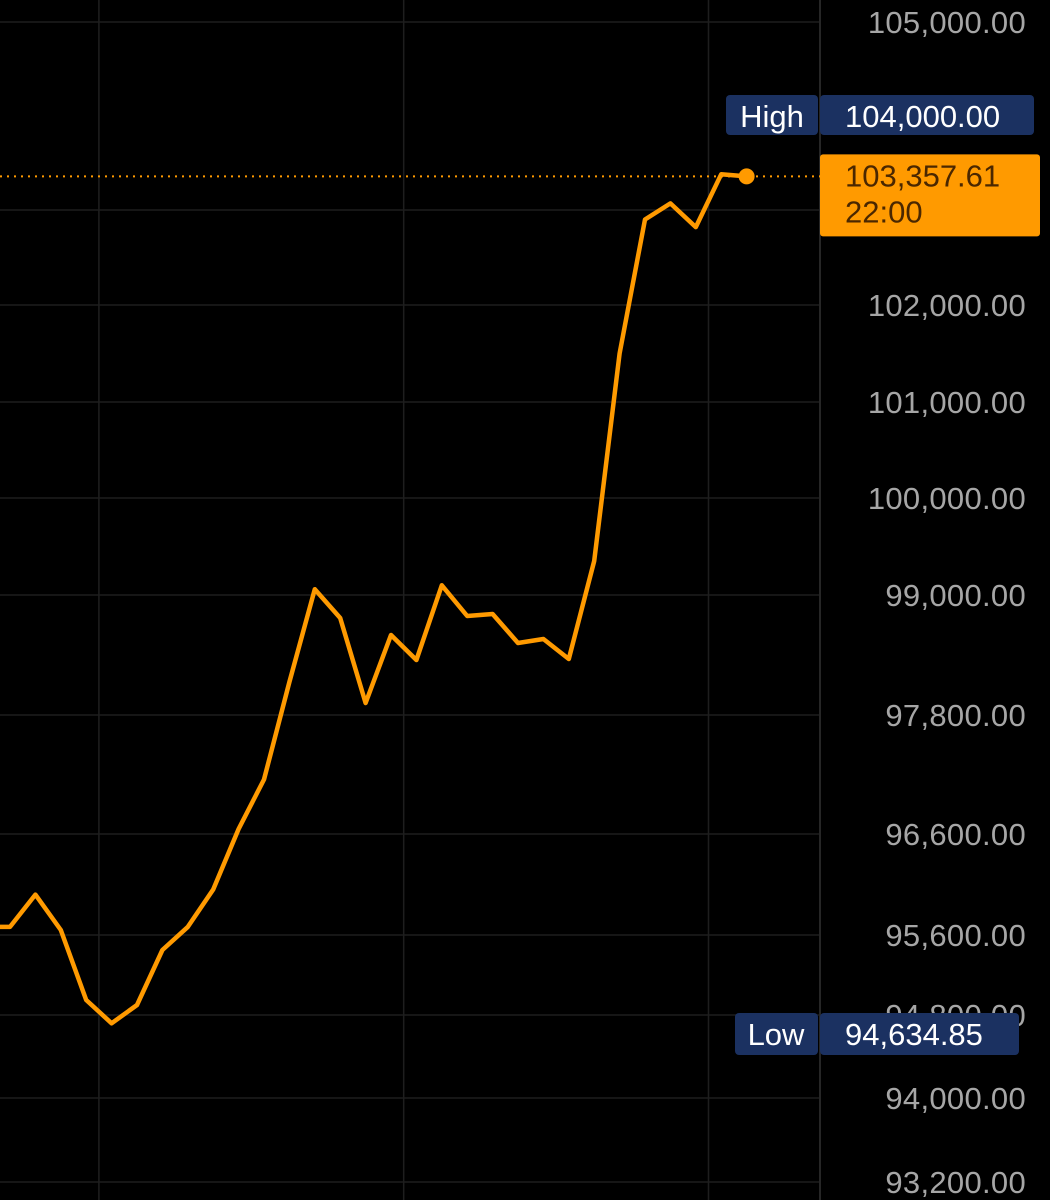  Describe the element at coordinates (955, 1182) in the screenshot. I see `y-tick-label: 93,200.00` at that location.